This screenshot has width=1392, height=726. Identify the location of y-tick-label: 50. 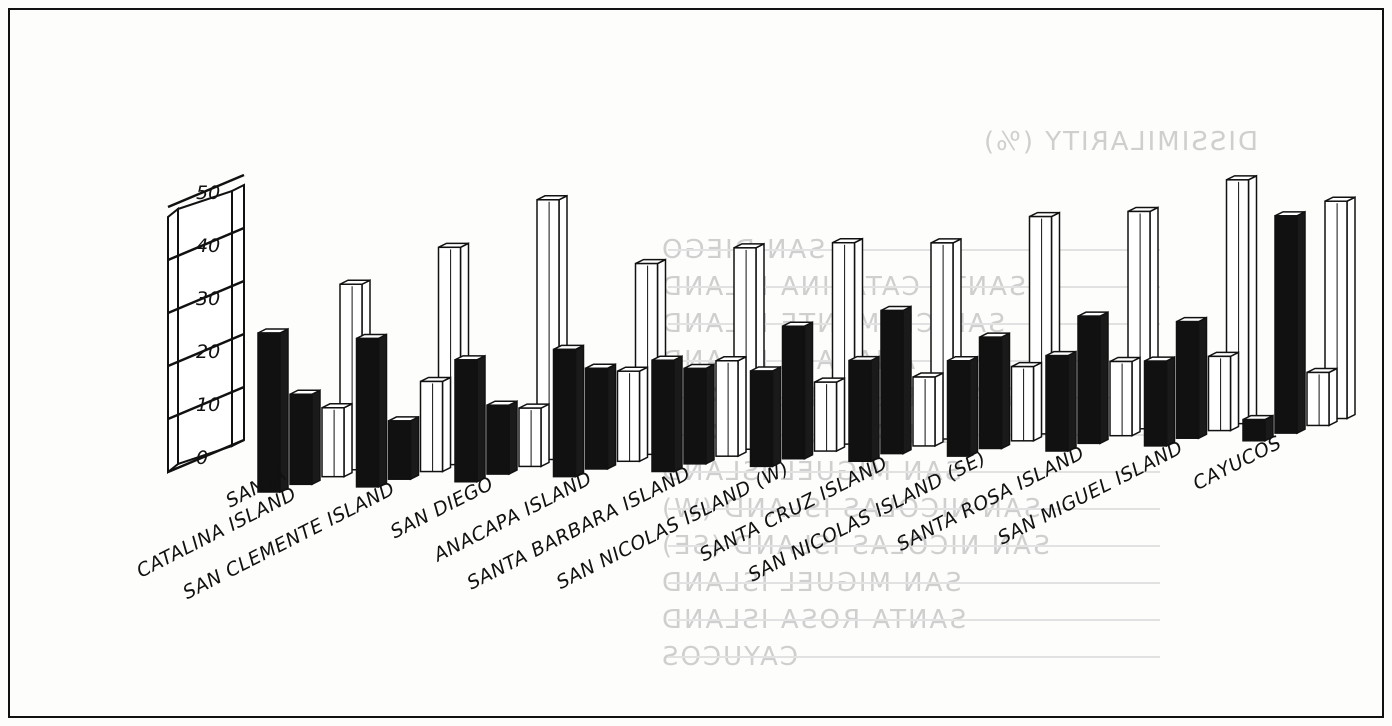
(208, 193).